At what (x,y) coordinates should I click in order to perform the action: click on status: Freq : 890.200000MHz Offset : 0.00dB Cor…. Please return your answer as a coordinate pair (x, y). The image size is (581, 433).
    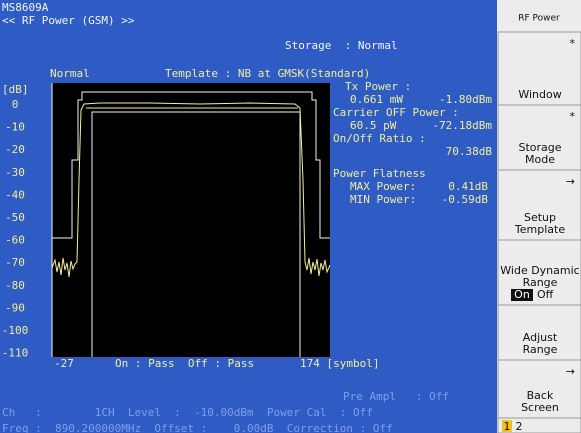
    Looking at the image, I should click on (197, 427).